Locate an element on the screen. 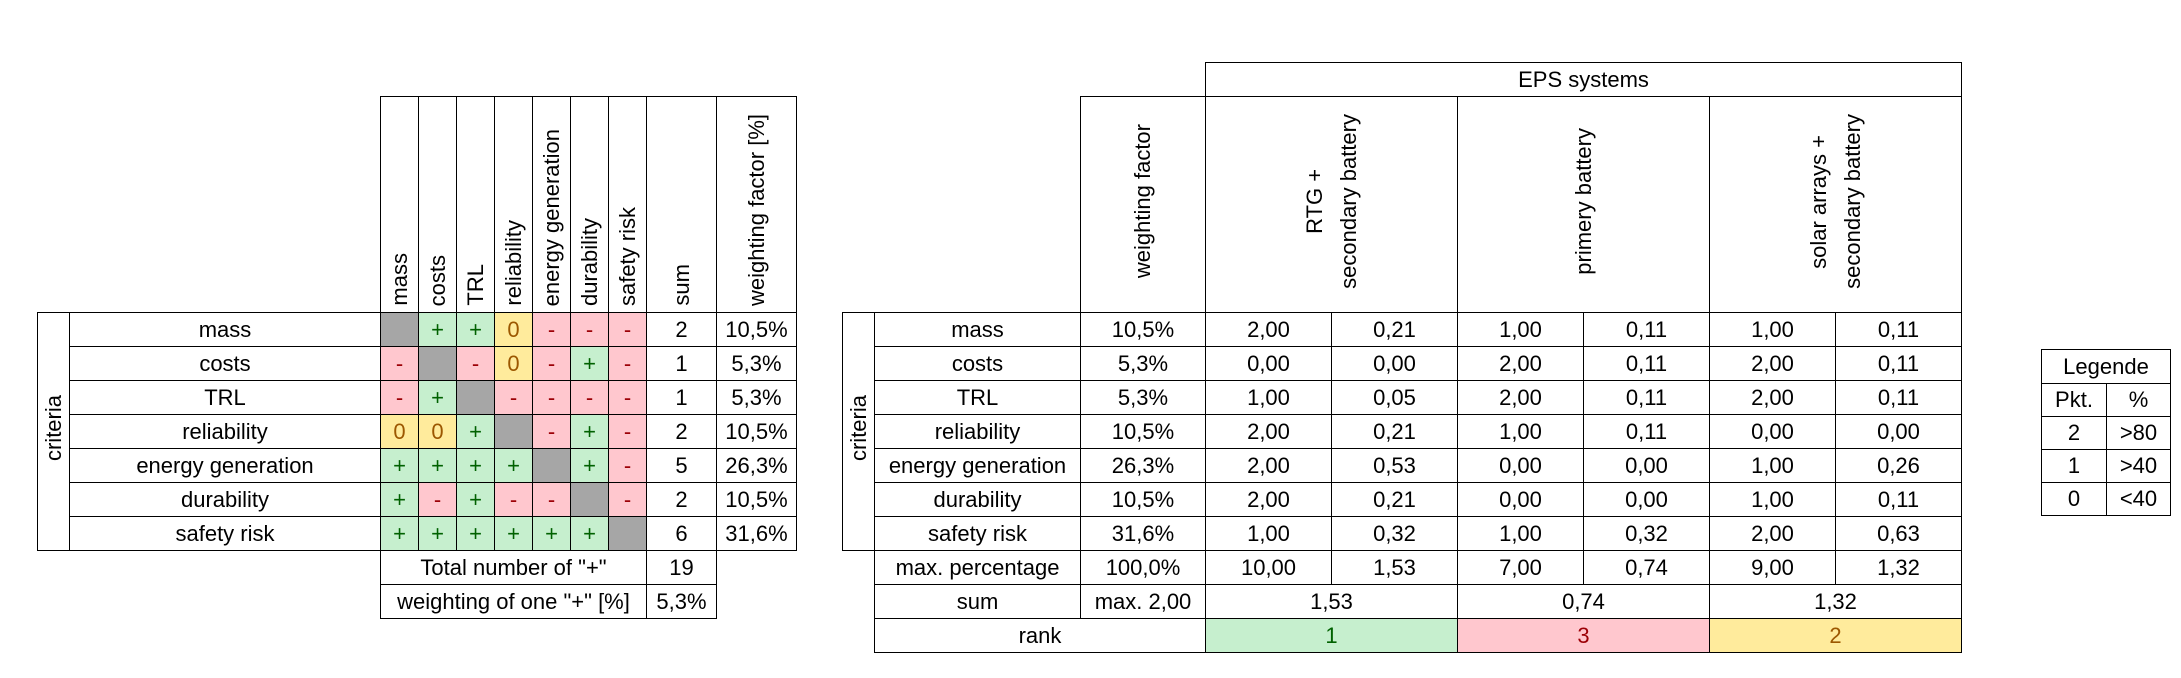 The width and height of the screenshot is (2181, 678). criteria-row: safety risk 31,6% 1,00 0,32 1,00 0,32 2,00 0,63 is located at coordinates (1402, 533).